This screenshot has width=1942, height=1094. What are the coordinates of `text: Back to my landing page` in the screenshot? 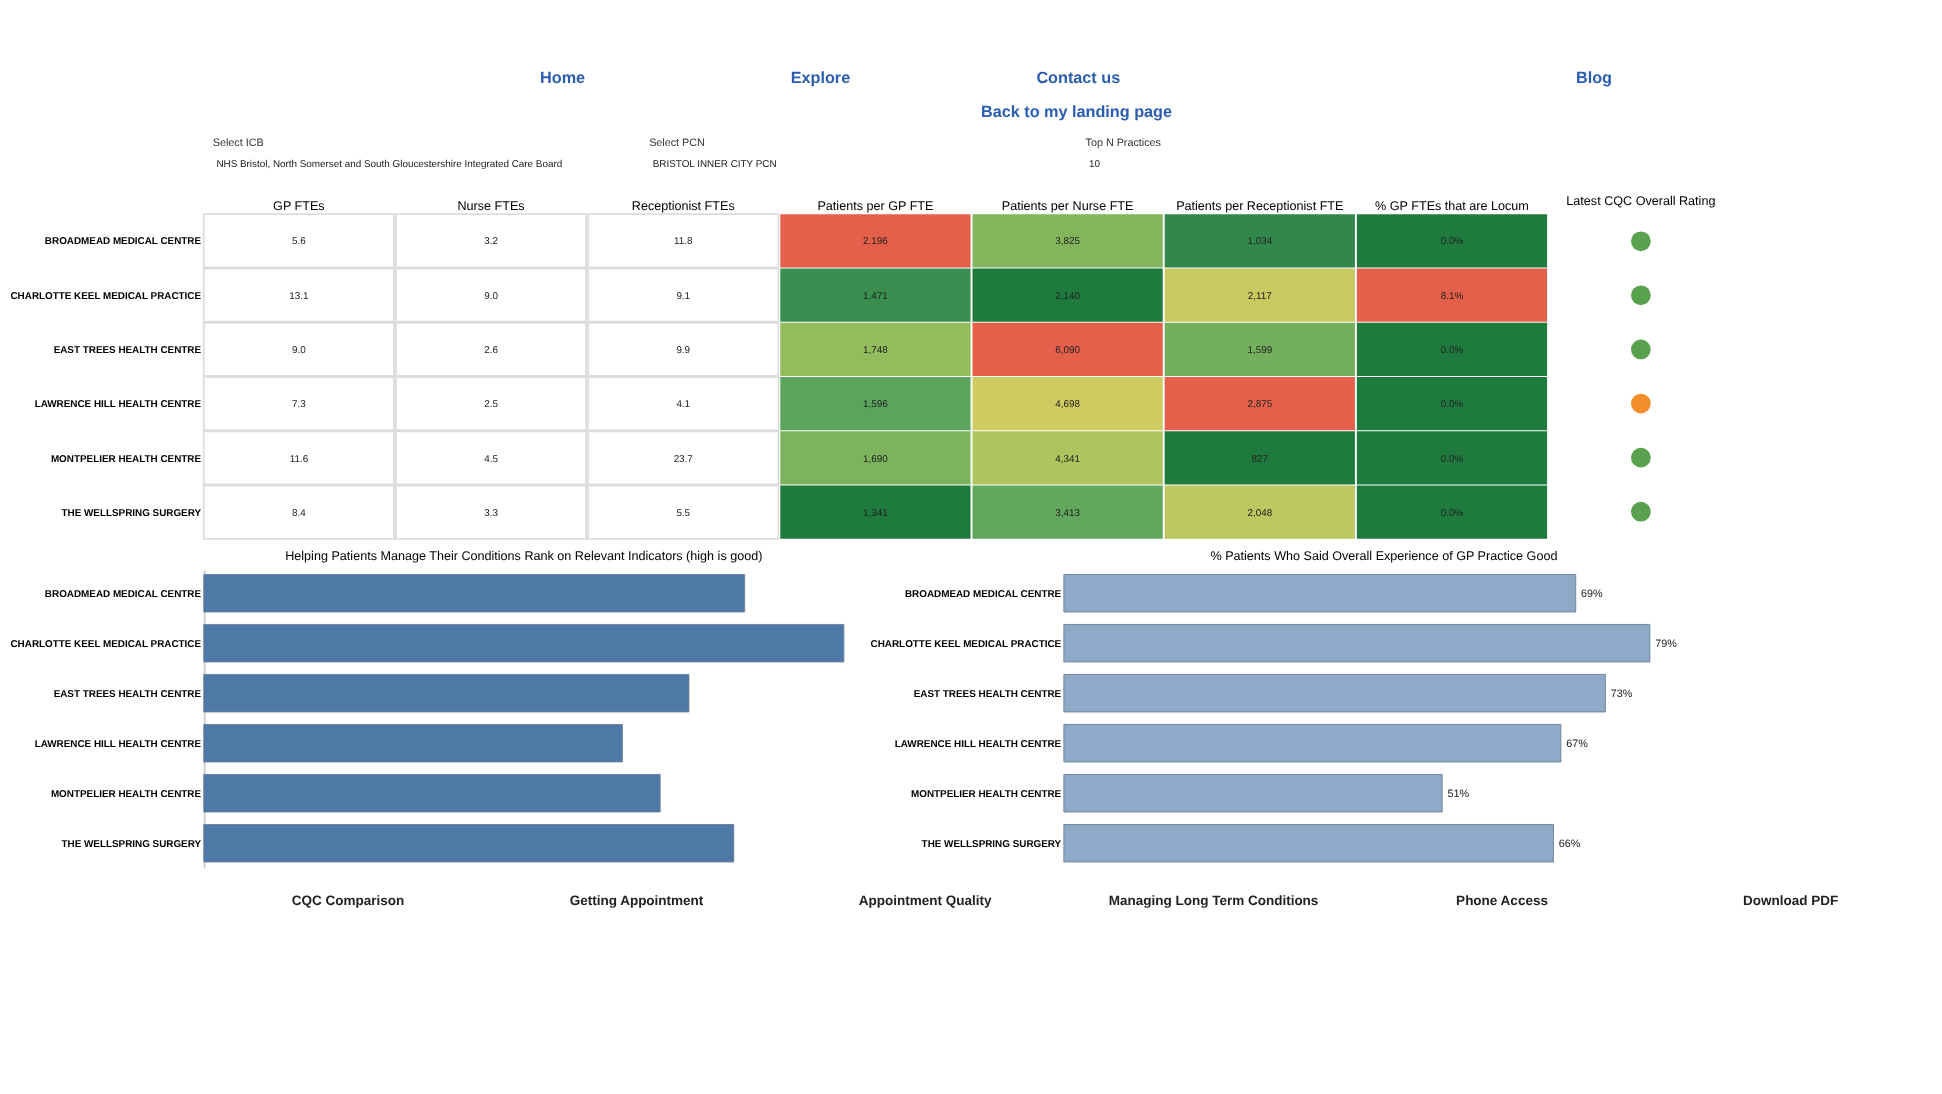 It's located at (1076, 111).